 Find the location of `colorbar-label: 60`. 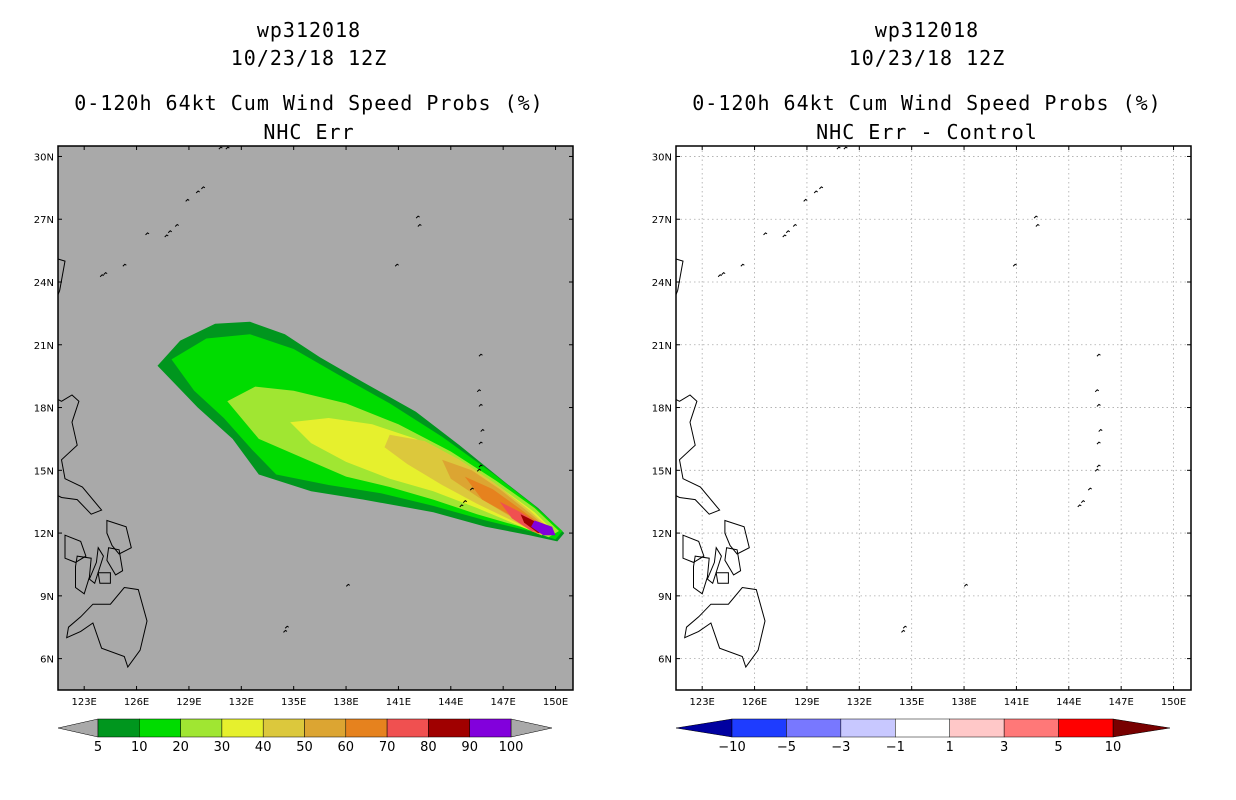

colorbar-label: 60 is located at coordinates (346, 747).